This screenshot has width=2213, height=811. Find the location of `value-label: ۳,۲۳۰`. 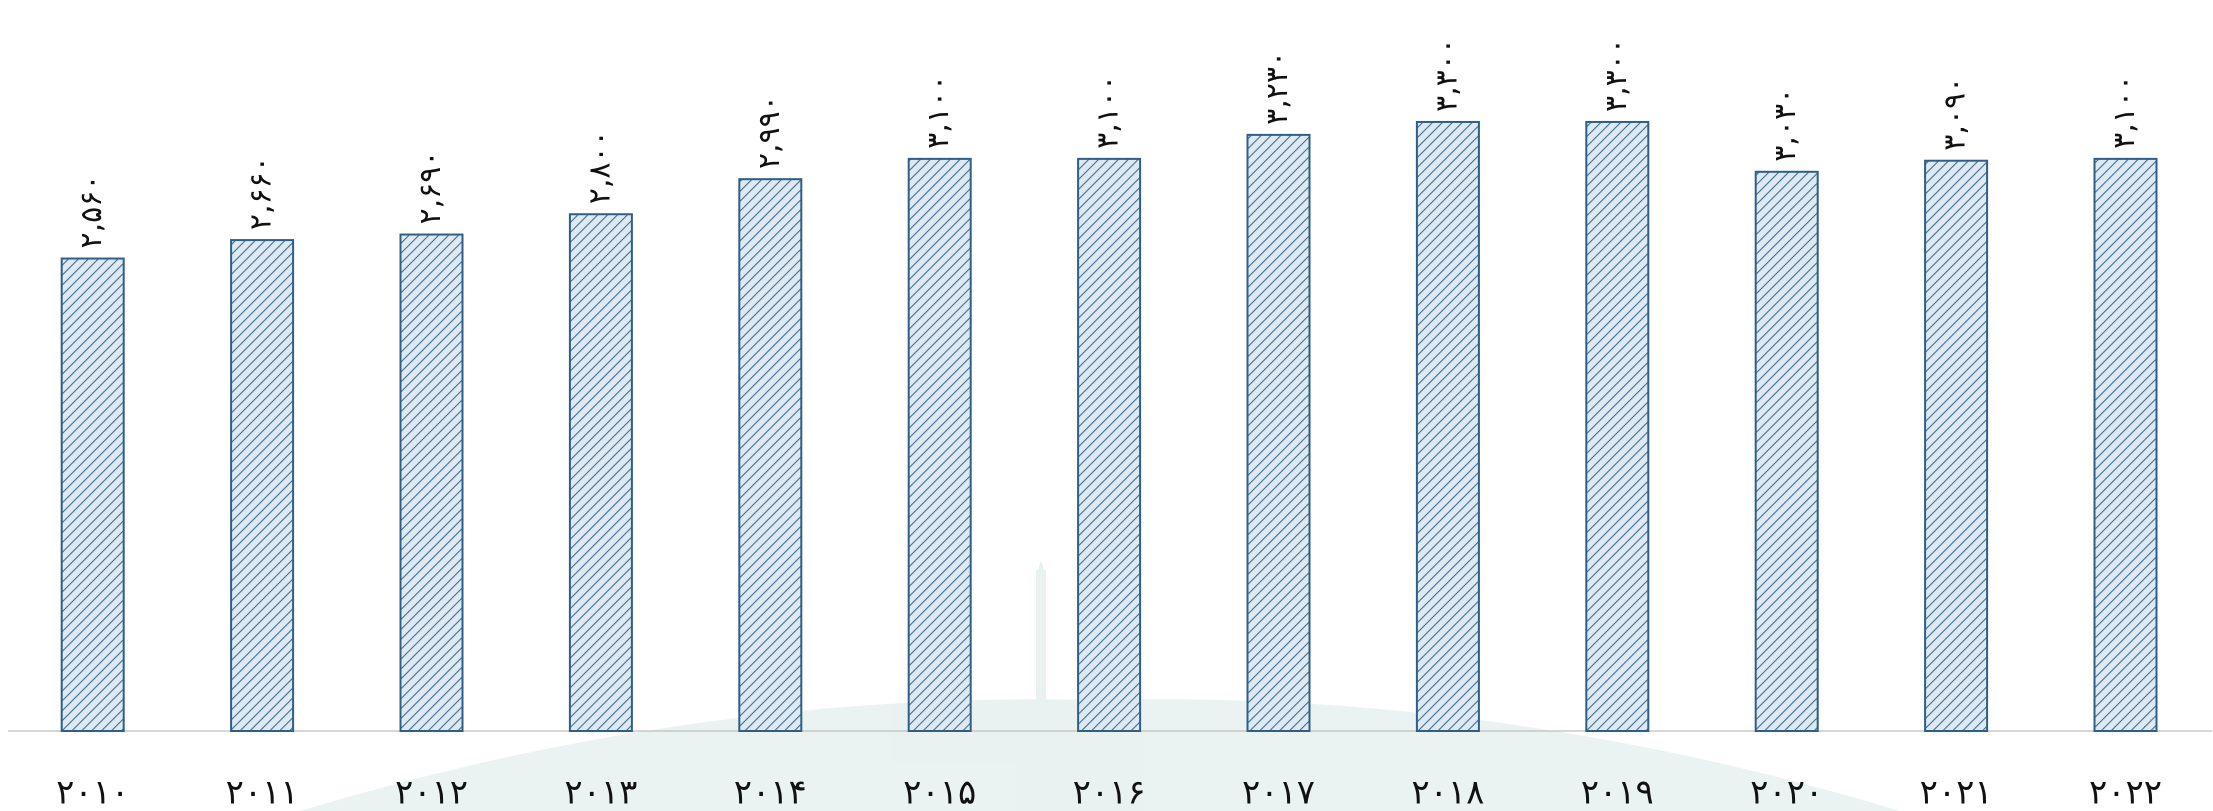

value-label: ۳,۲۳۰ is located at coordinates (1277, 88).